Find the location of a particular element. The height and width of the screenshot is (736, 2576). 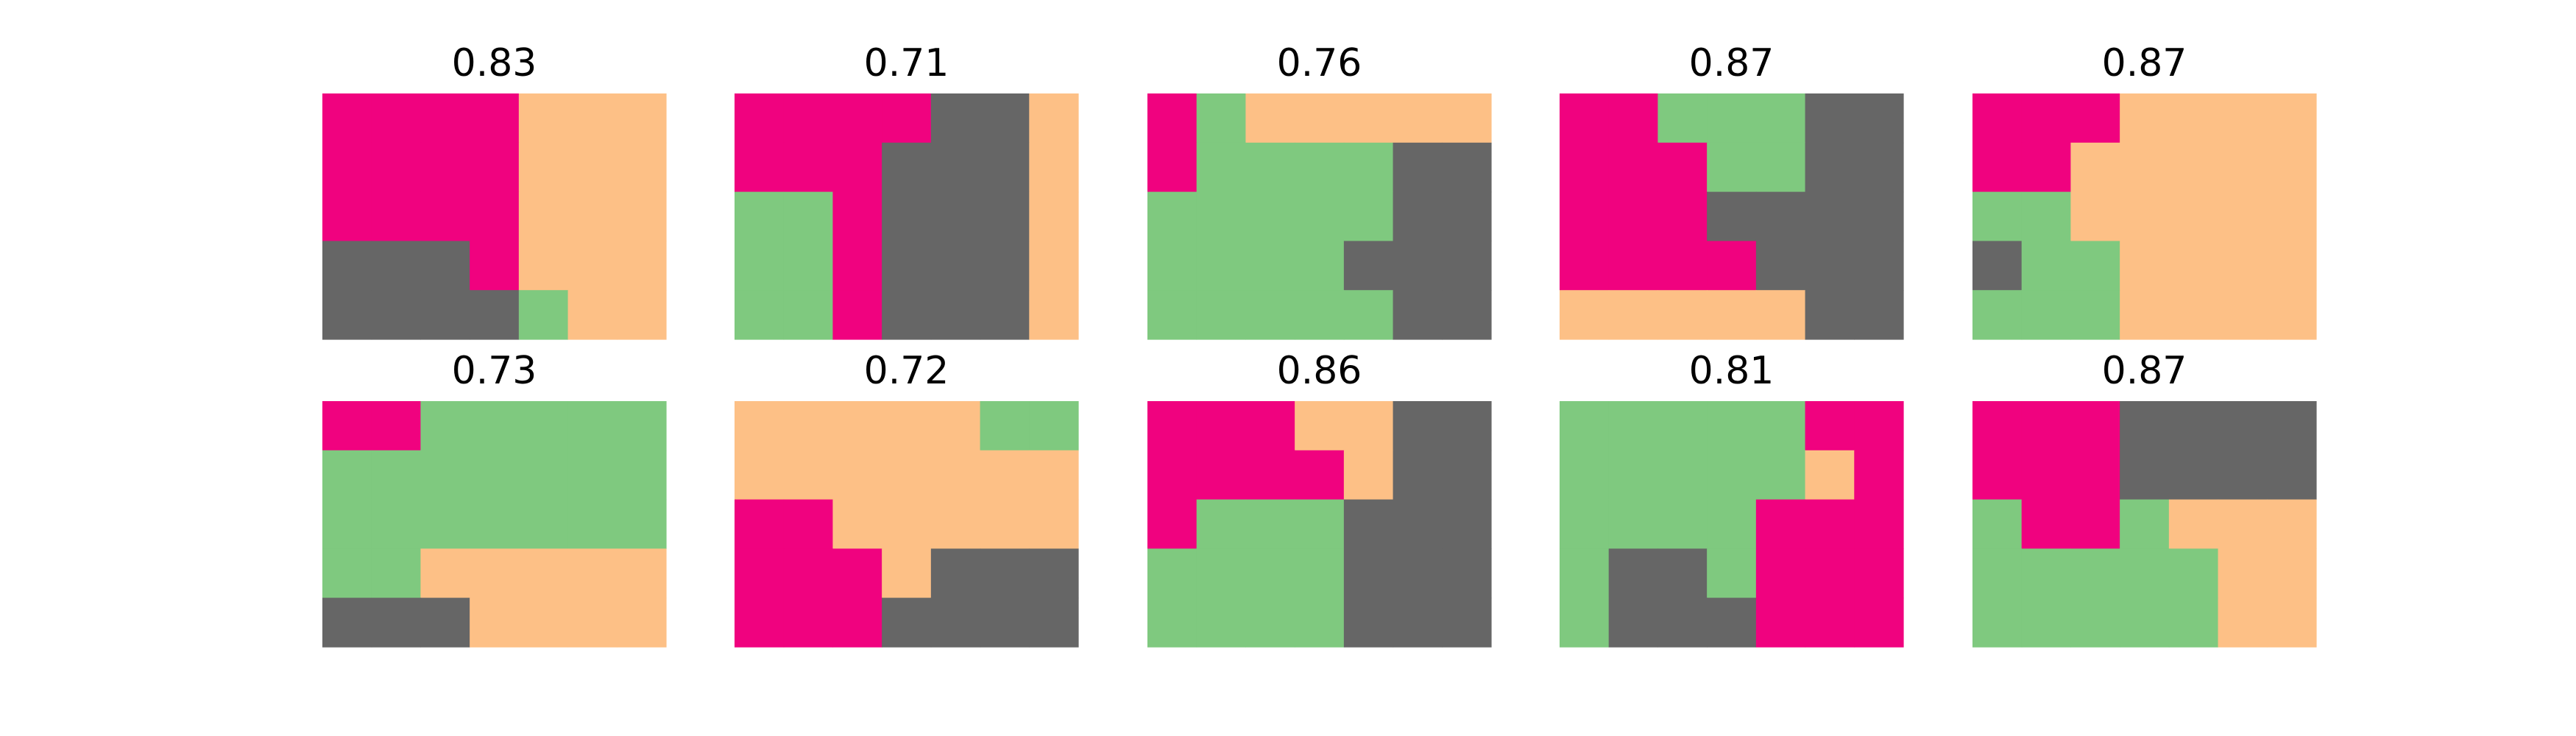

panel-title: 0.83 is located at coordinates (494, 63).